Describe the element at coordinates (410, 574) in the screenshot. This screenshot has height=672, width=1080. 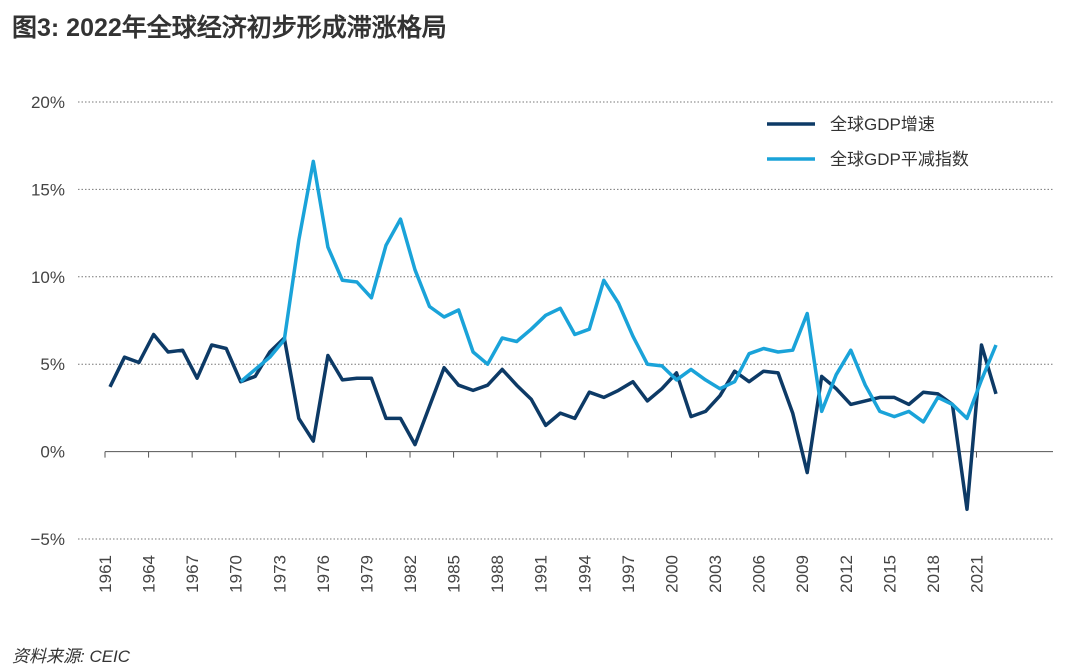
I see `x-tick-label: 1982` at that location.